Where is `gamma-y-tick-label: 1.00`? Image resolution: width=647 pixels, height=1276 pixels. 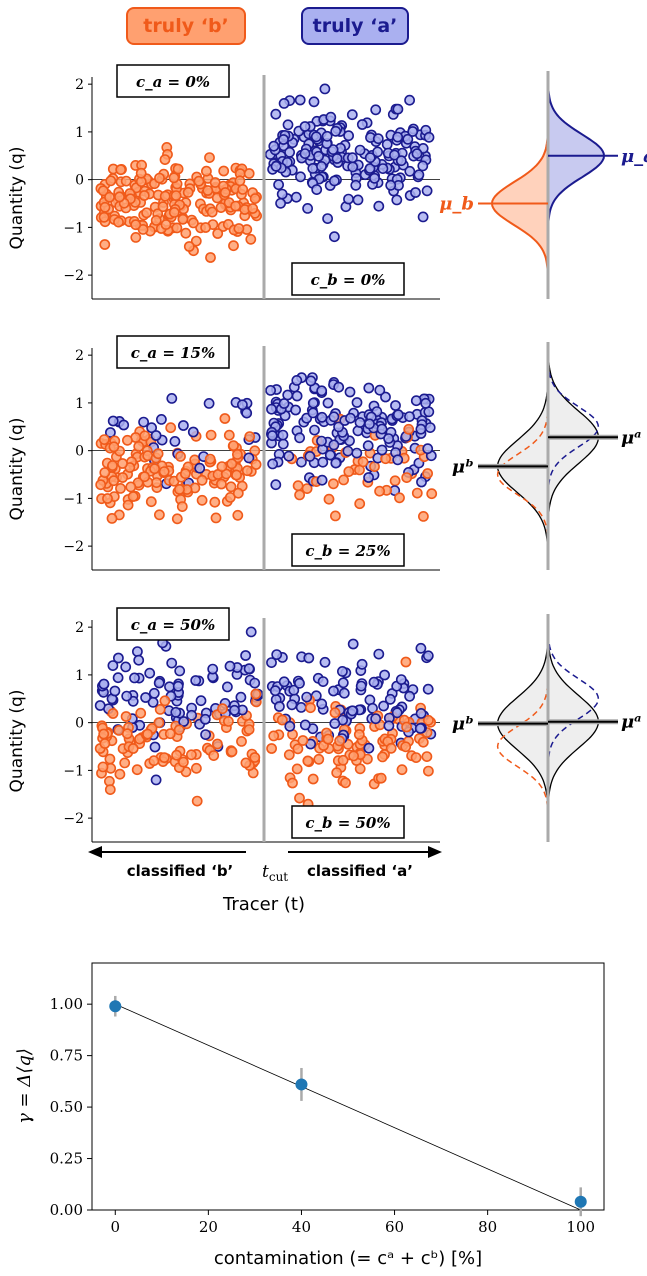
gamma-y-tick-label: 1.00 is located at coordinates (66, 1004).